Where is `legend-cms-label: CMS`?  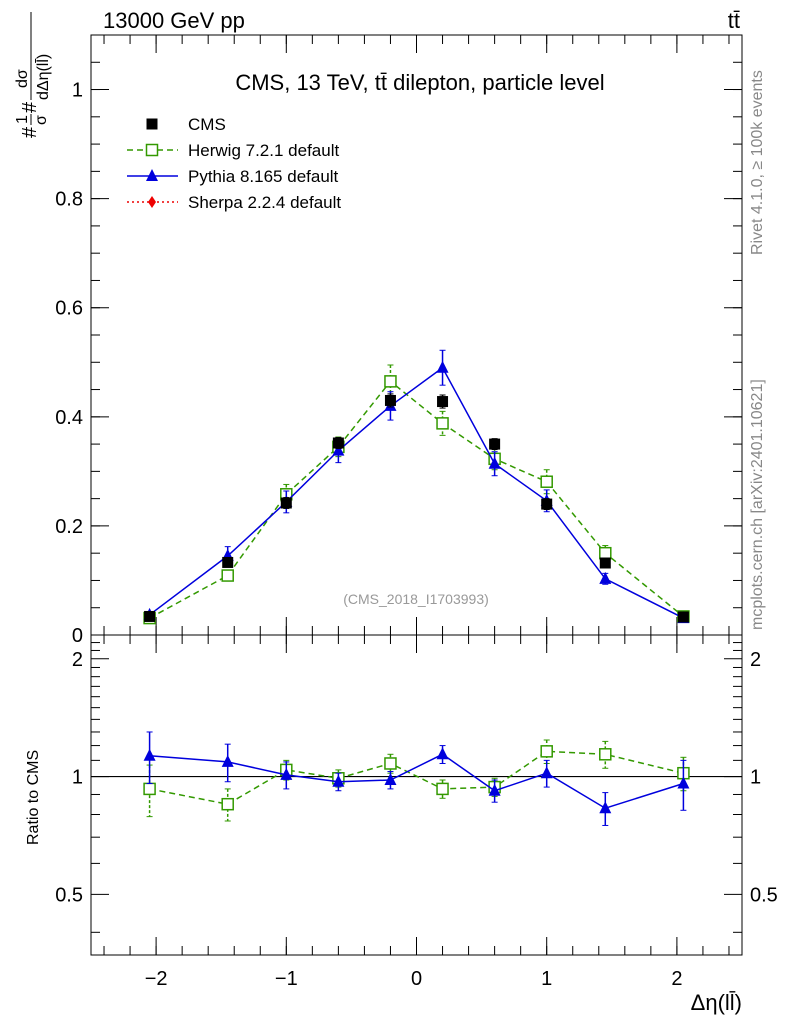 legend-cms-label: CMS is located at coordinates (207, 124).